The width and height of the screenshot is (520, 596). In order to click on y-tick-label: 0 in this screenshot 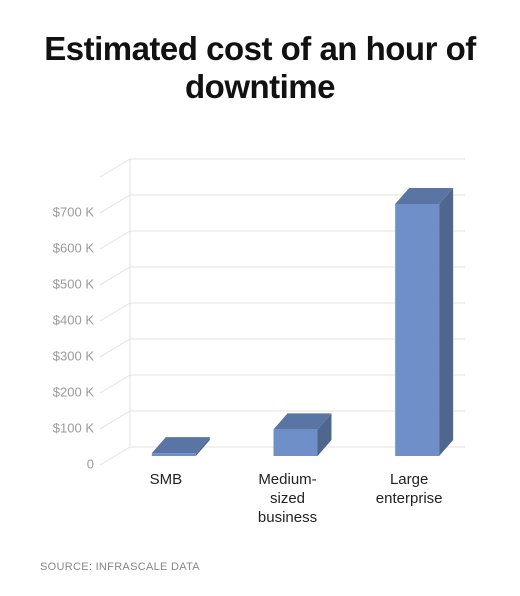, I will do `click(90, 463)`.